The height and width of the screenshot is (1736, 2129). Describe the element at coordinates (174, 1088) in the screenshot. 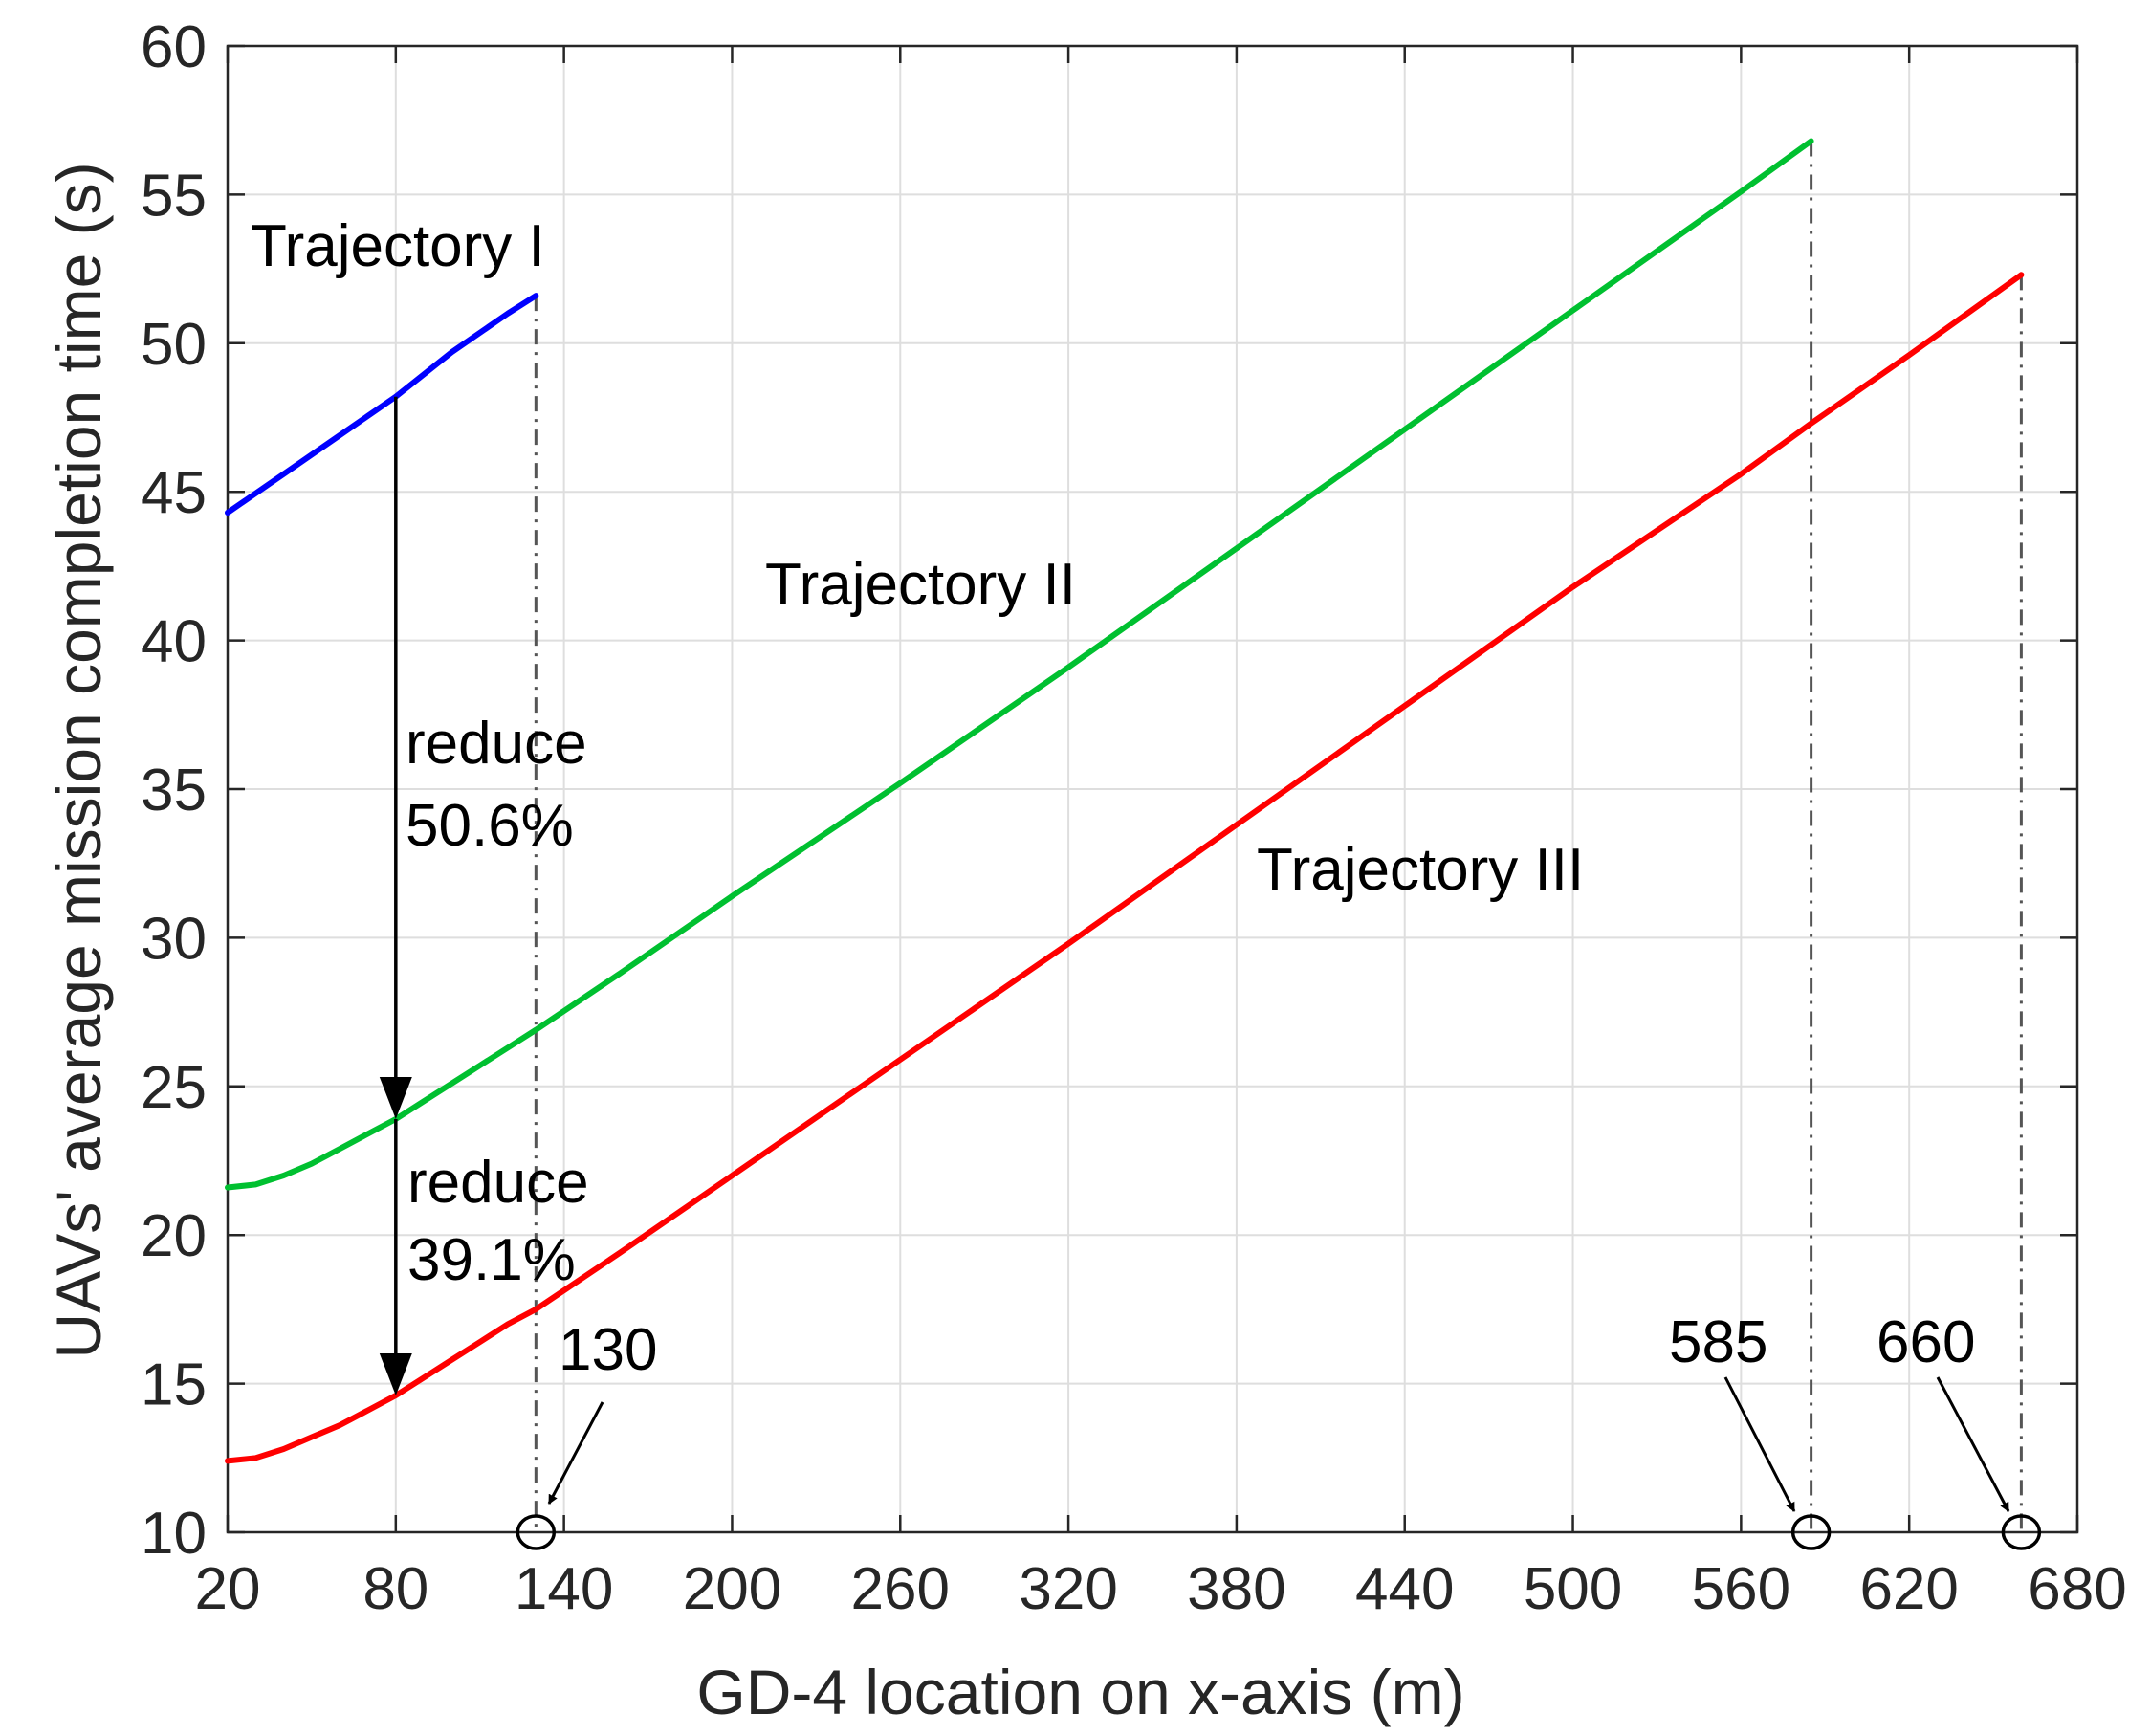

I see `y-tick-label: 25` at that location.